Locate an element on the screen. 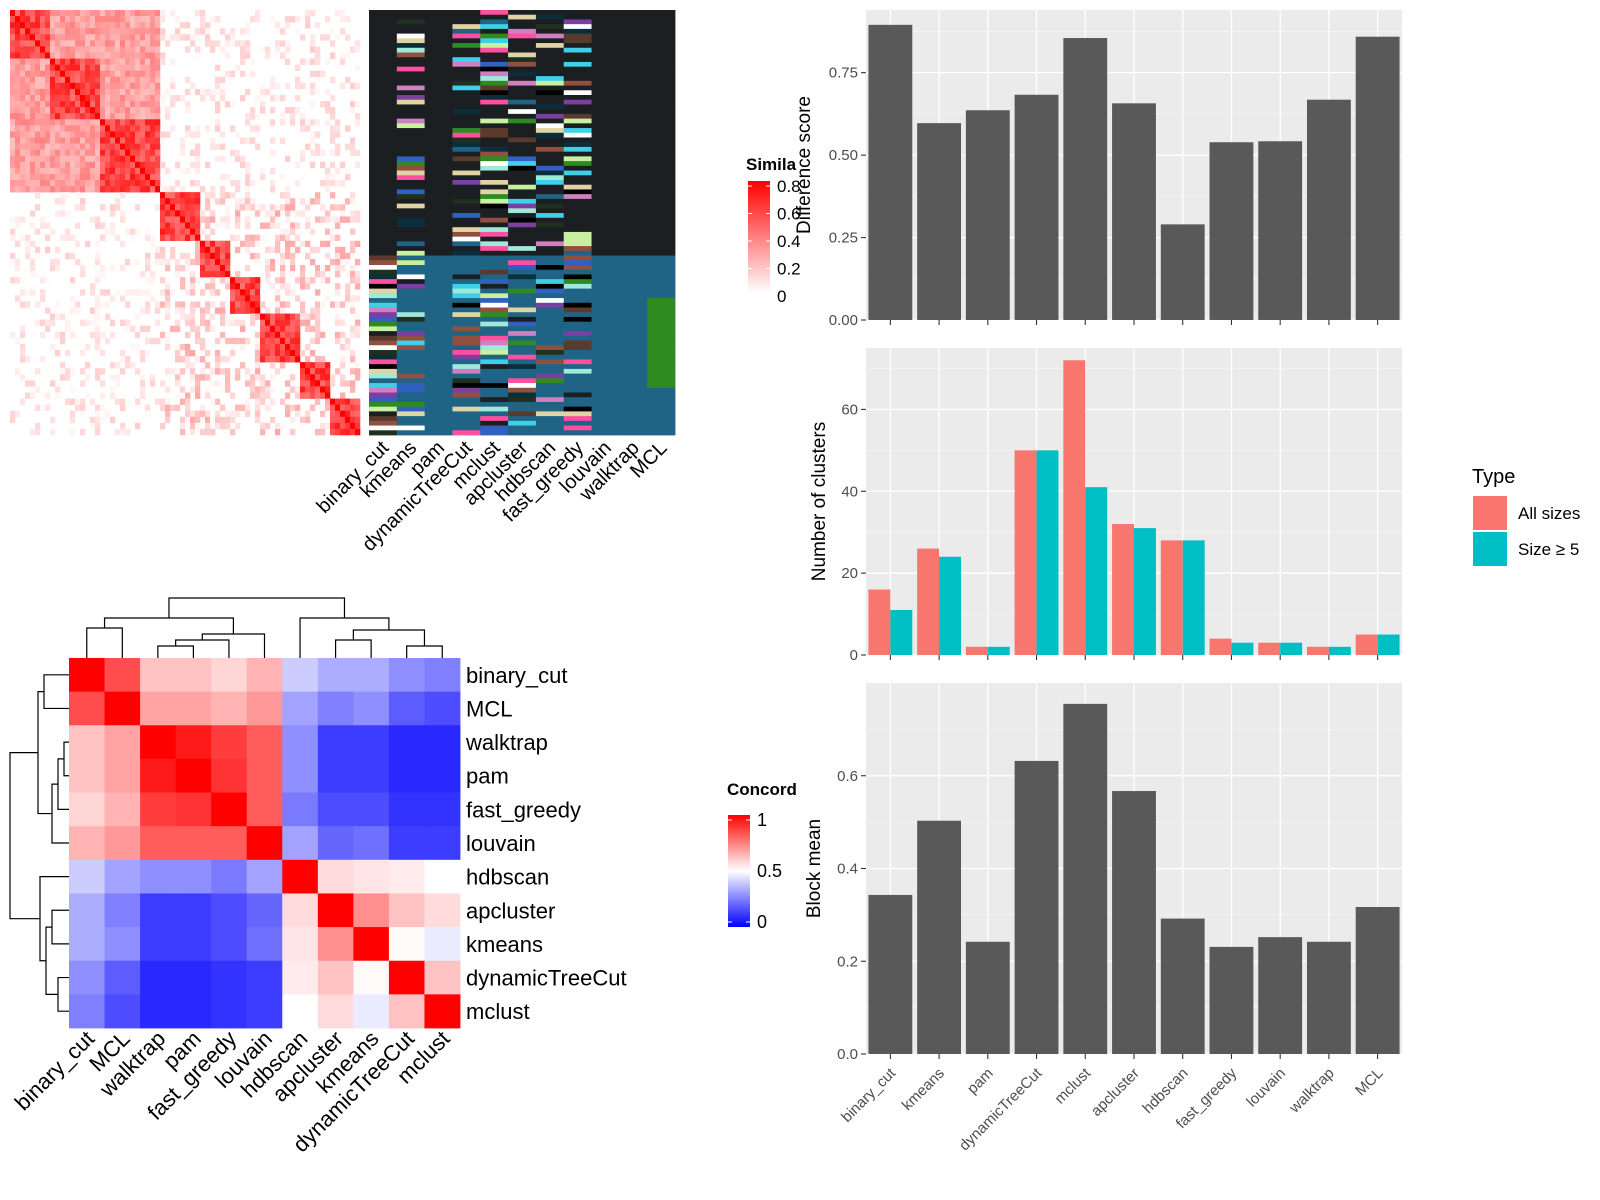 Image resolution: width=1600 pixels, height=1200 pixels. concordance-legend-tick: 0.5 is located at coordinates (769, 871).